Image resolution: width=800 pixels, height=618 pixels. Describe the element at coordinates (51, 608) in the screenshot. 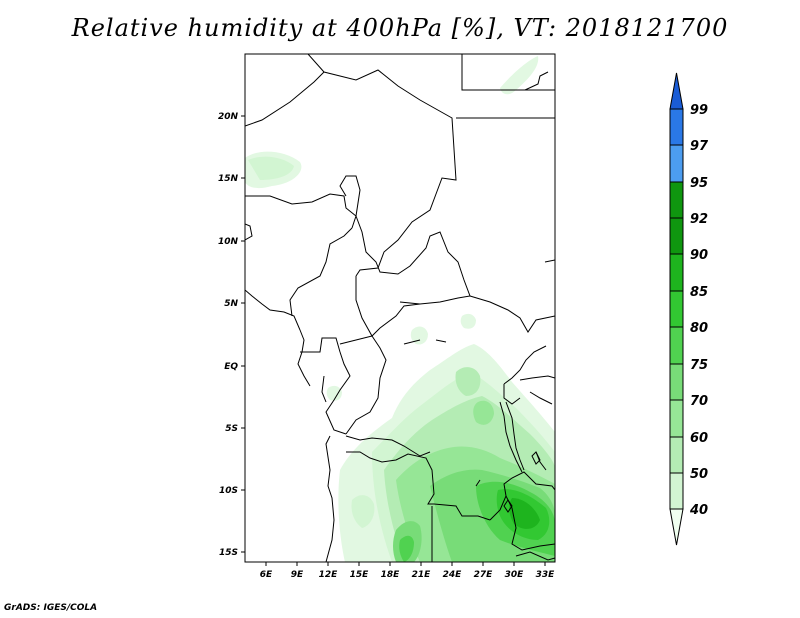

I see `grads-credit: GrADS: IGES/COLA` at that location.